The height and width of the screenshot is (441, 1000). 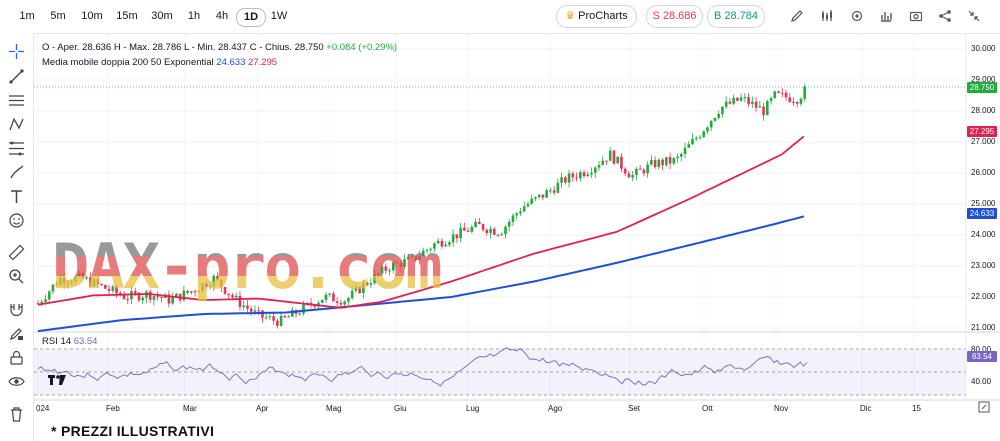 I want to click on timeframe-1d: 1D, so click(x=251, y=17).